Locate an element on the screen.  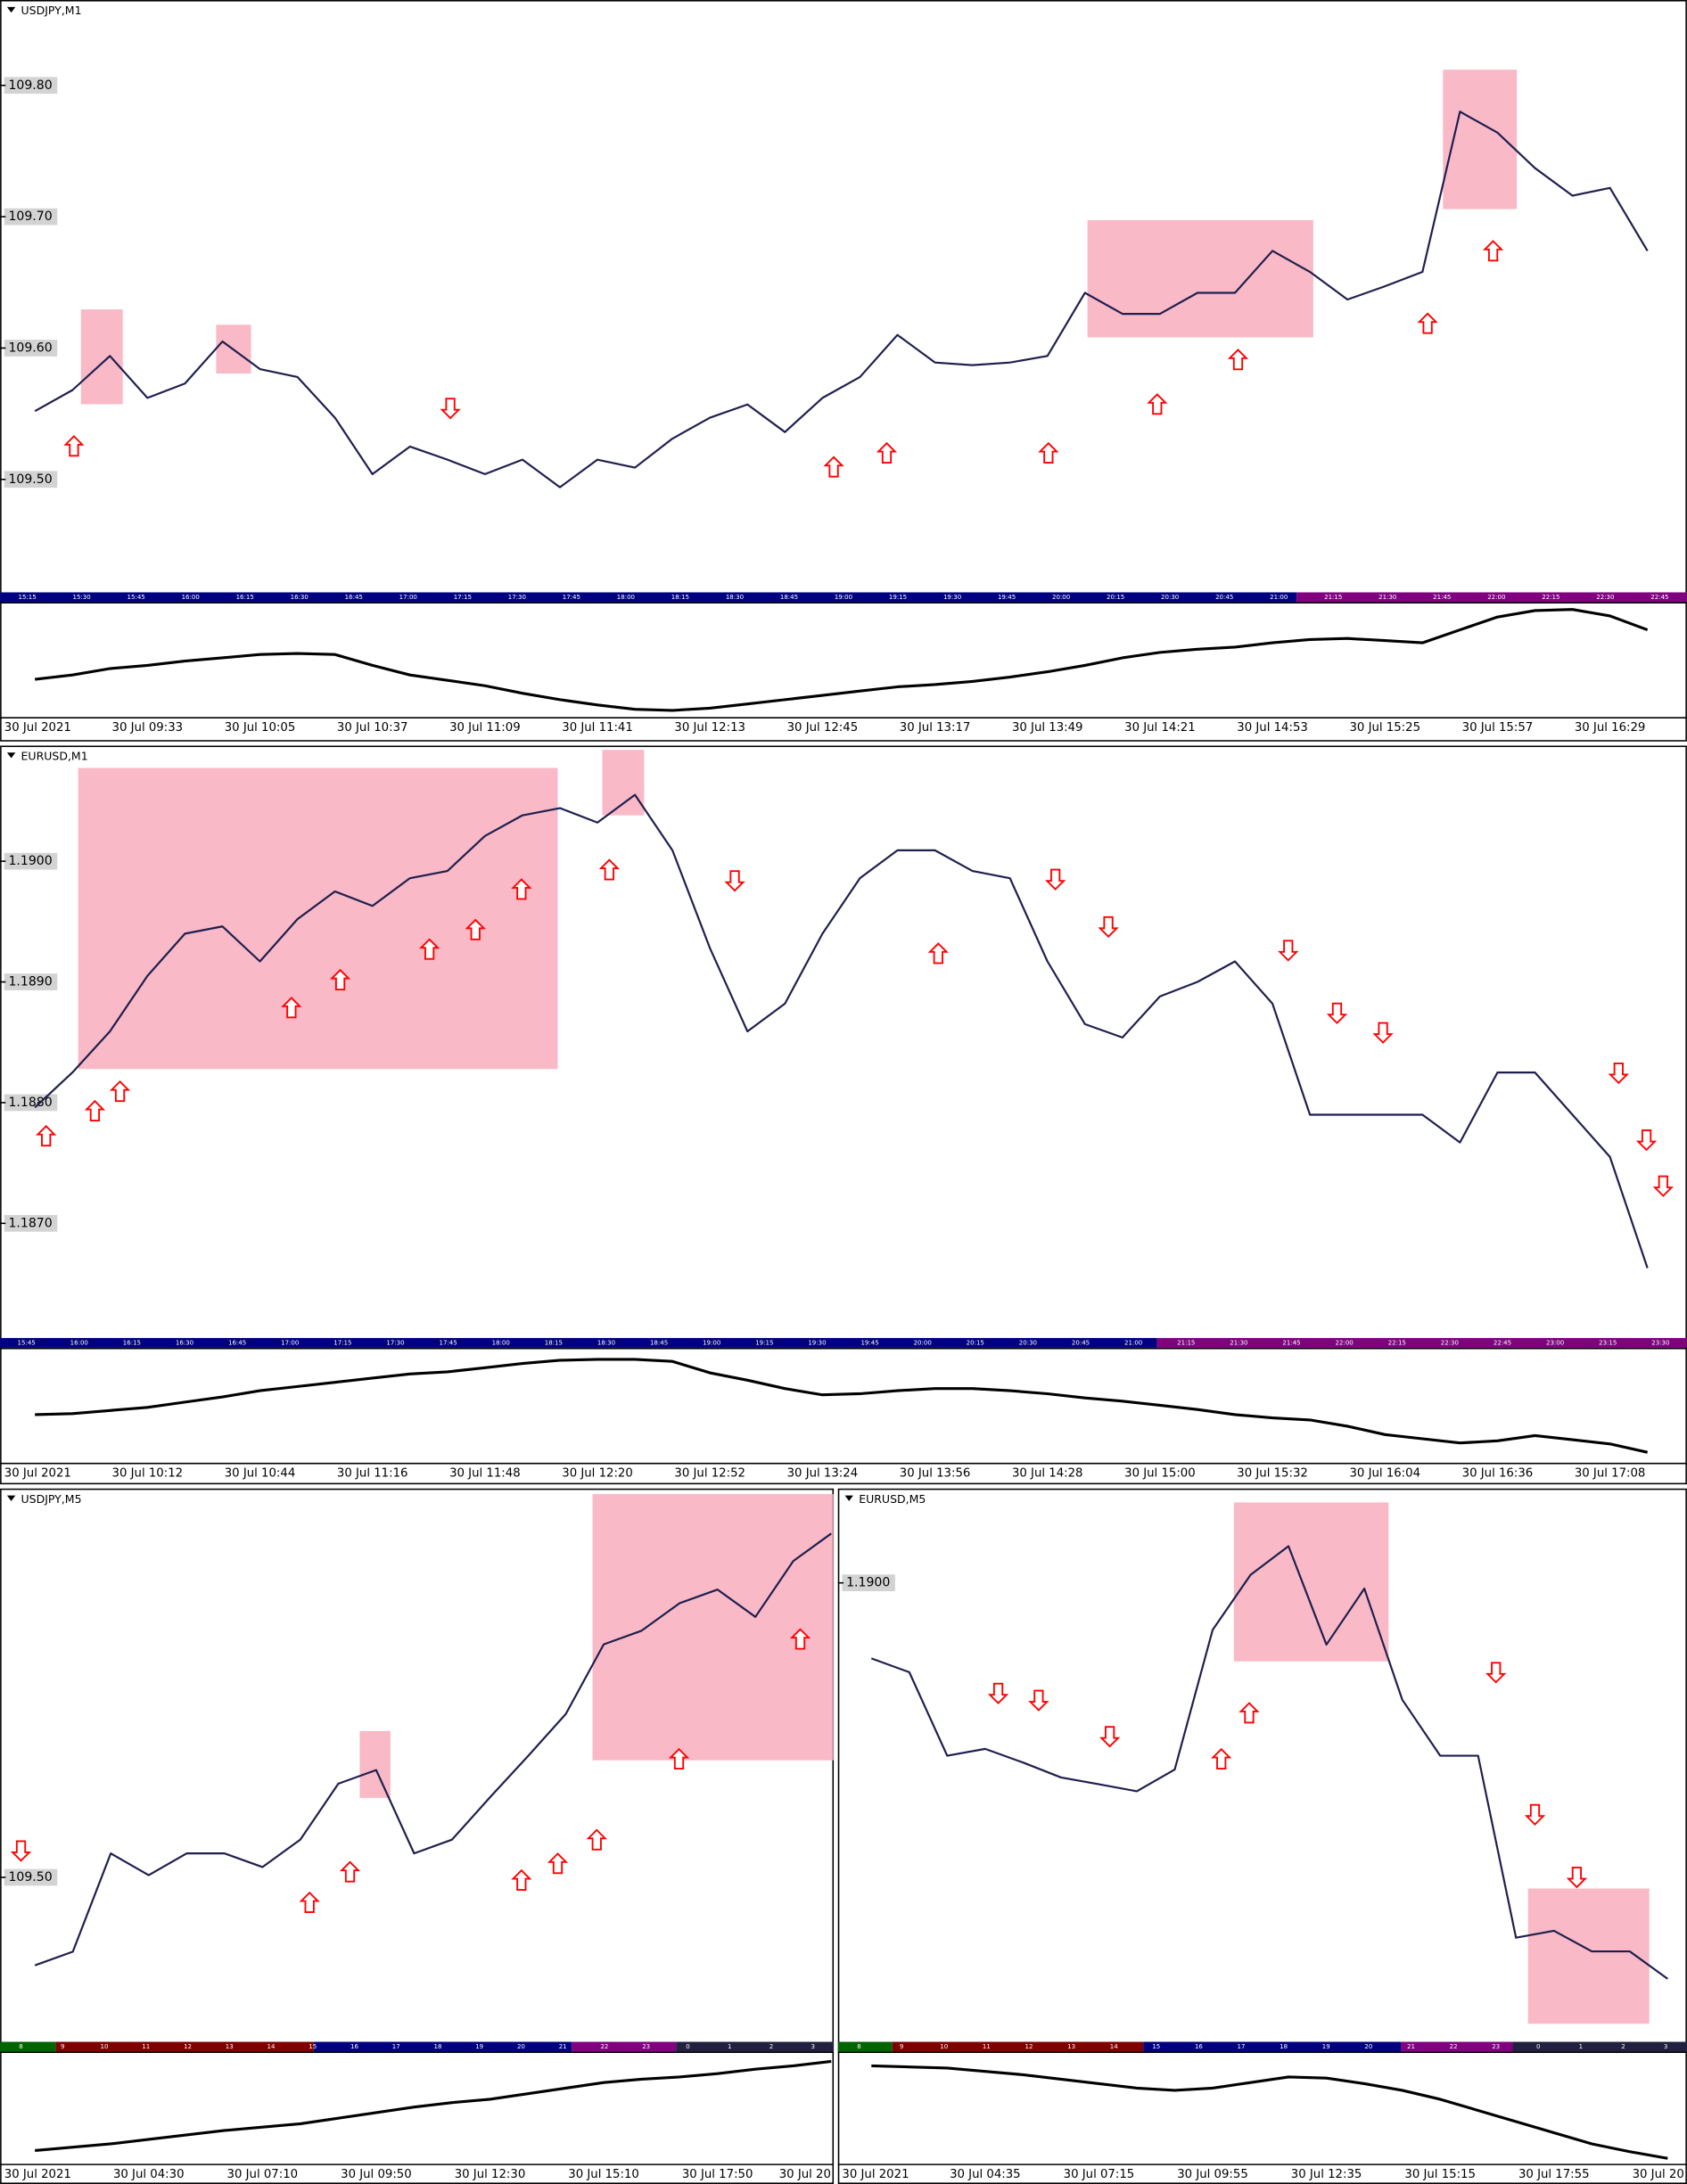
y-tick-label: 109.50 is located at coordinates (30, 1877).